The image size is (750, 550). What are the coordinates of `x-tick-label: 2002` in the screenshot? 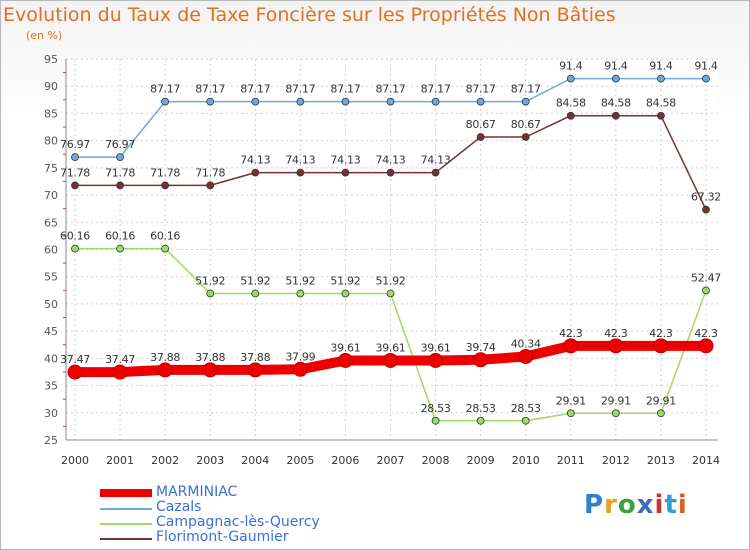 It's located at (165, 460).